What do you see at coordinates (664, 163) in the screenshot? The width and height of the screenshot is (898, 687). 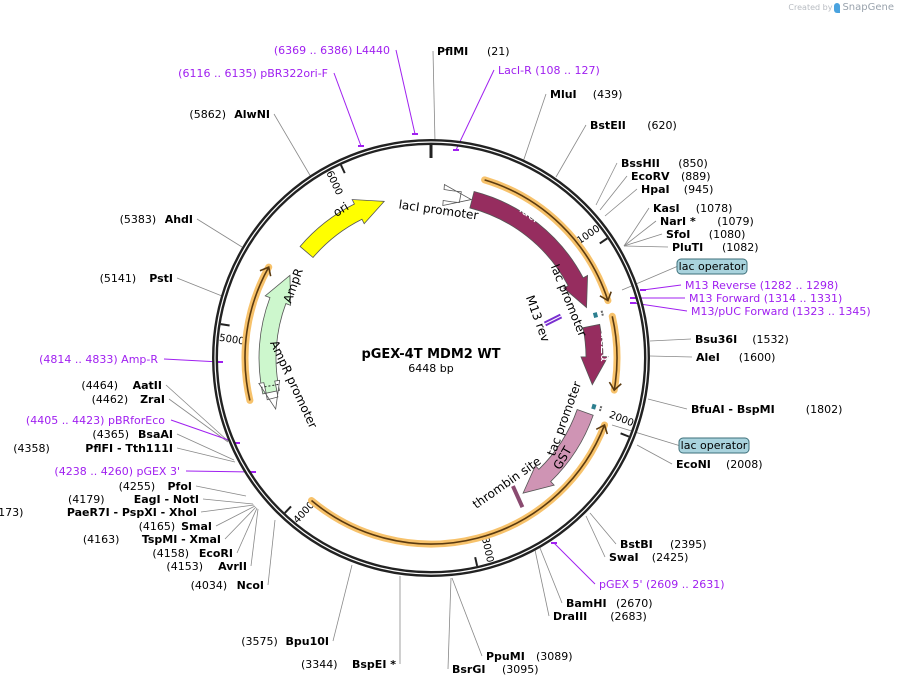 I see `enzyme-site: BssHII (850)` at bounding box center [664, 163].